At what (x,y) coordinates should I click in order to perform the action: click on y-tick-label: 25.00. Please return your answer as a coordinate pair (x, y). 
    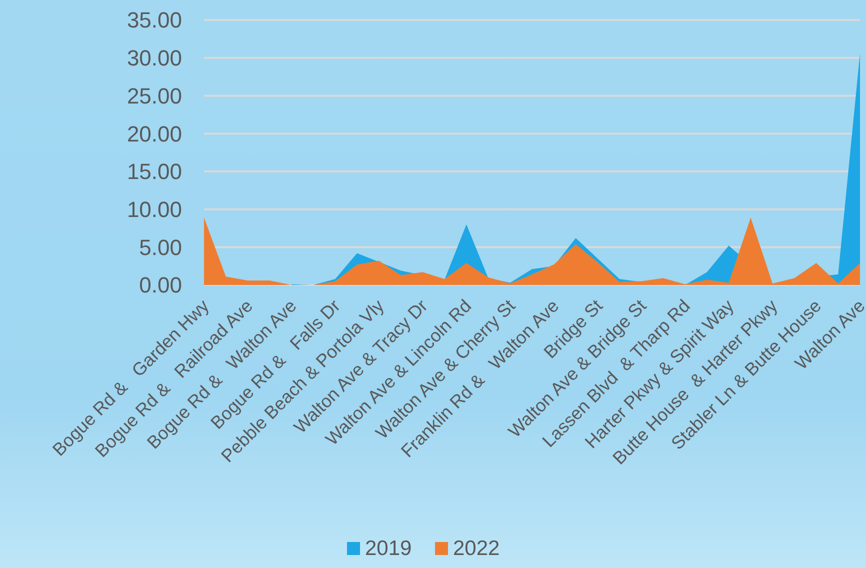
    Looking at the image, I should click on (154, 95).